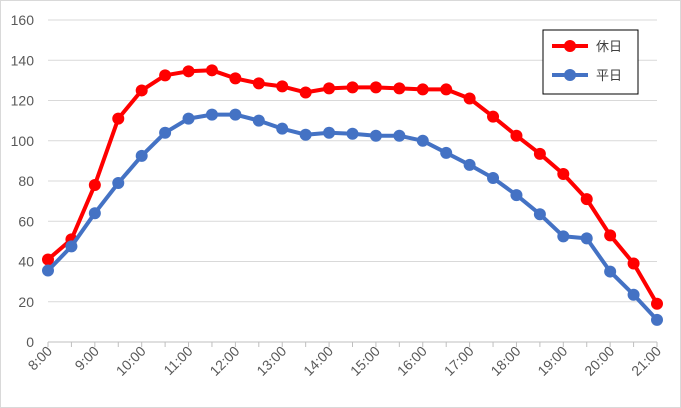 The height and width of the screenshot is (408, 681). I want to click on legend-box, so click(590, 62).